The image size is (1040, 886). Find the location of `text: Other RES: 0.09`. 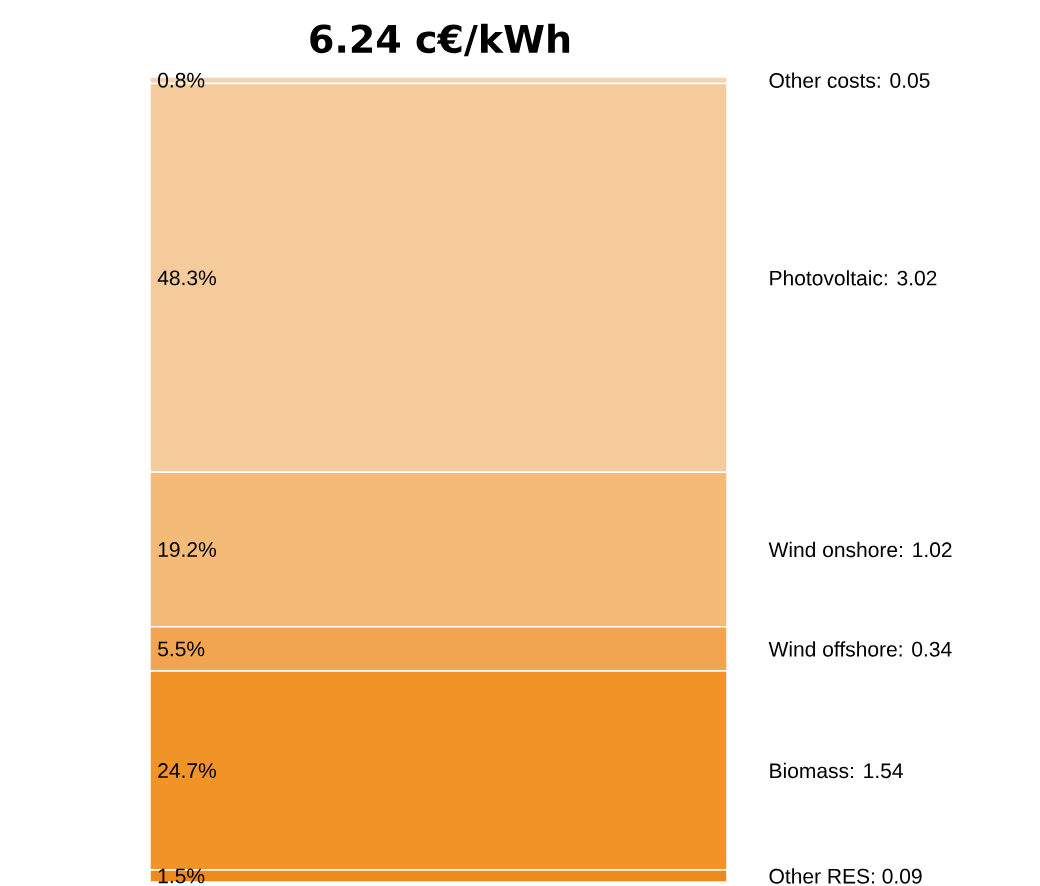

text: Other RES: 0.09 is located at coordinates (845, 876).